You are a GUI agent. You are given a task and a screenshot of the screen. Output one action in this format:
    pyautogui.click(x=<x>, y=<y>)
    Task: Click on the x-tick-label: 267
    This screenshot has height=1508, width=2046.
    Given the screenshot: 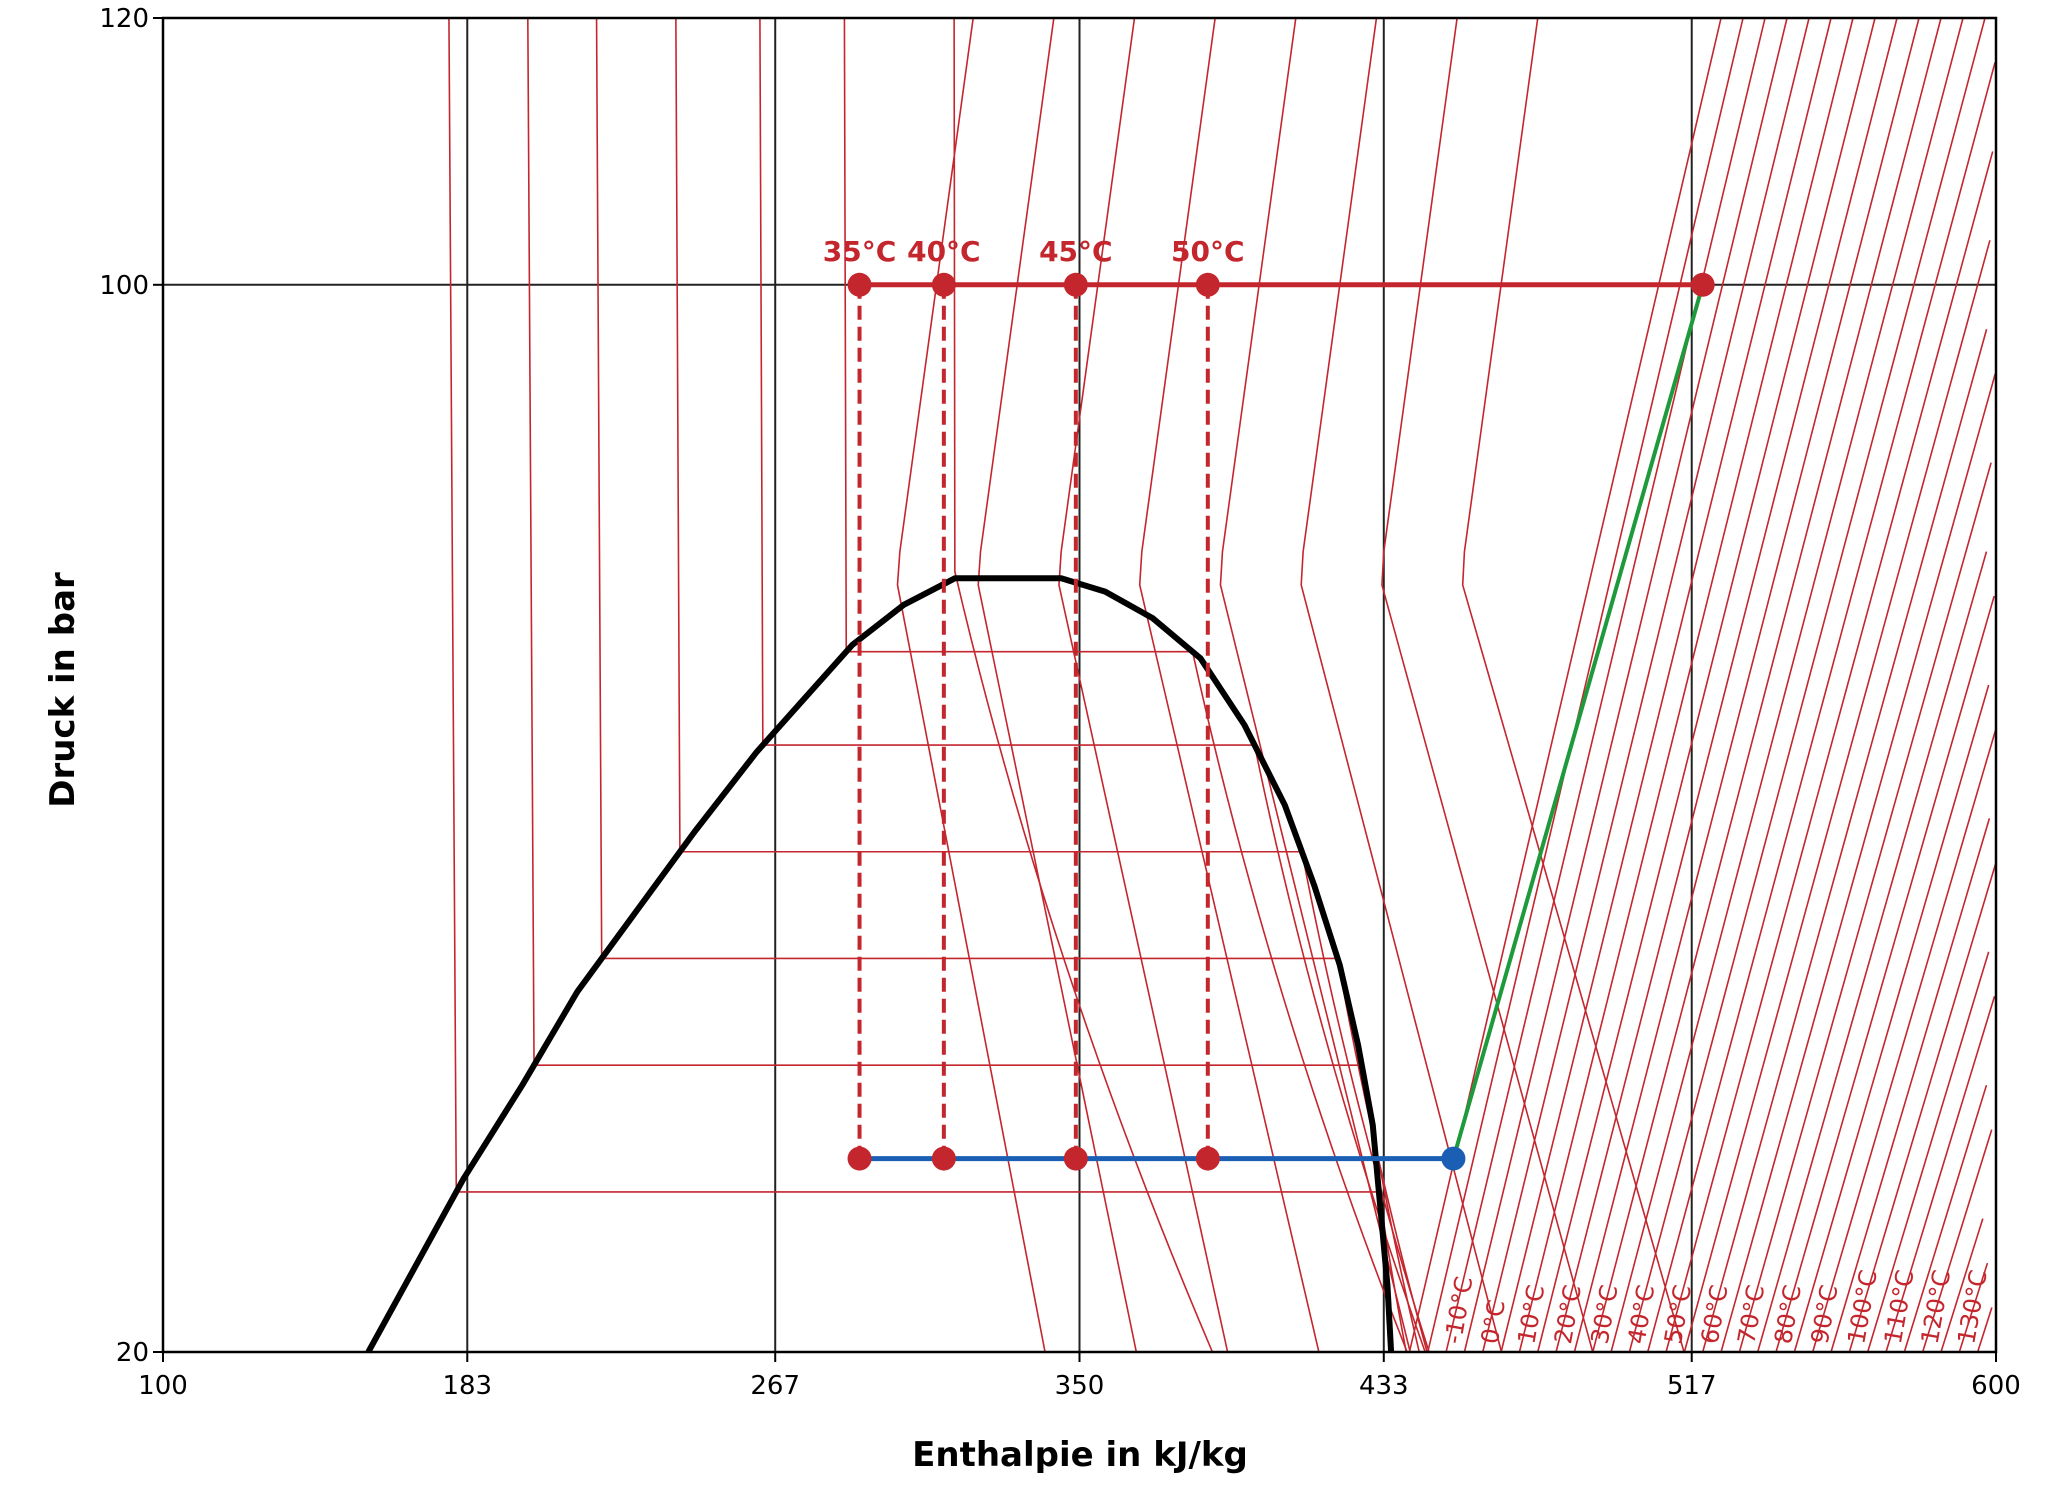 What is the action you would take?
    pyautogui.click(x=775, y=1386)
    